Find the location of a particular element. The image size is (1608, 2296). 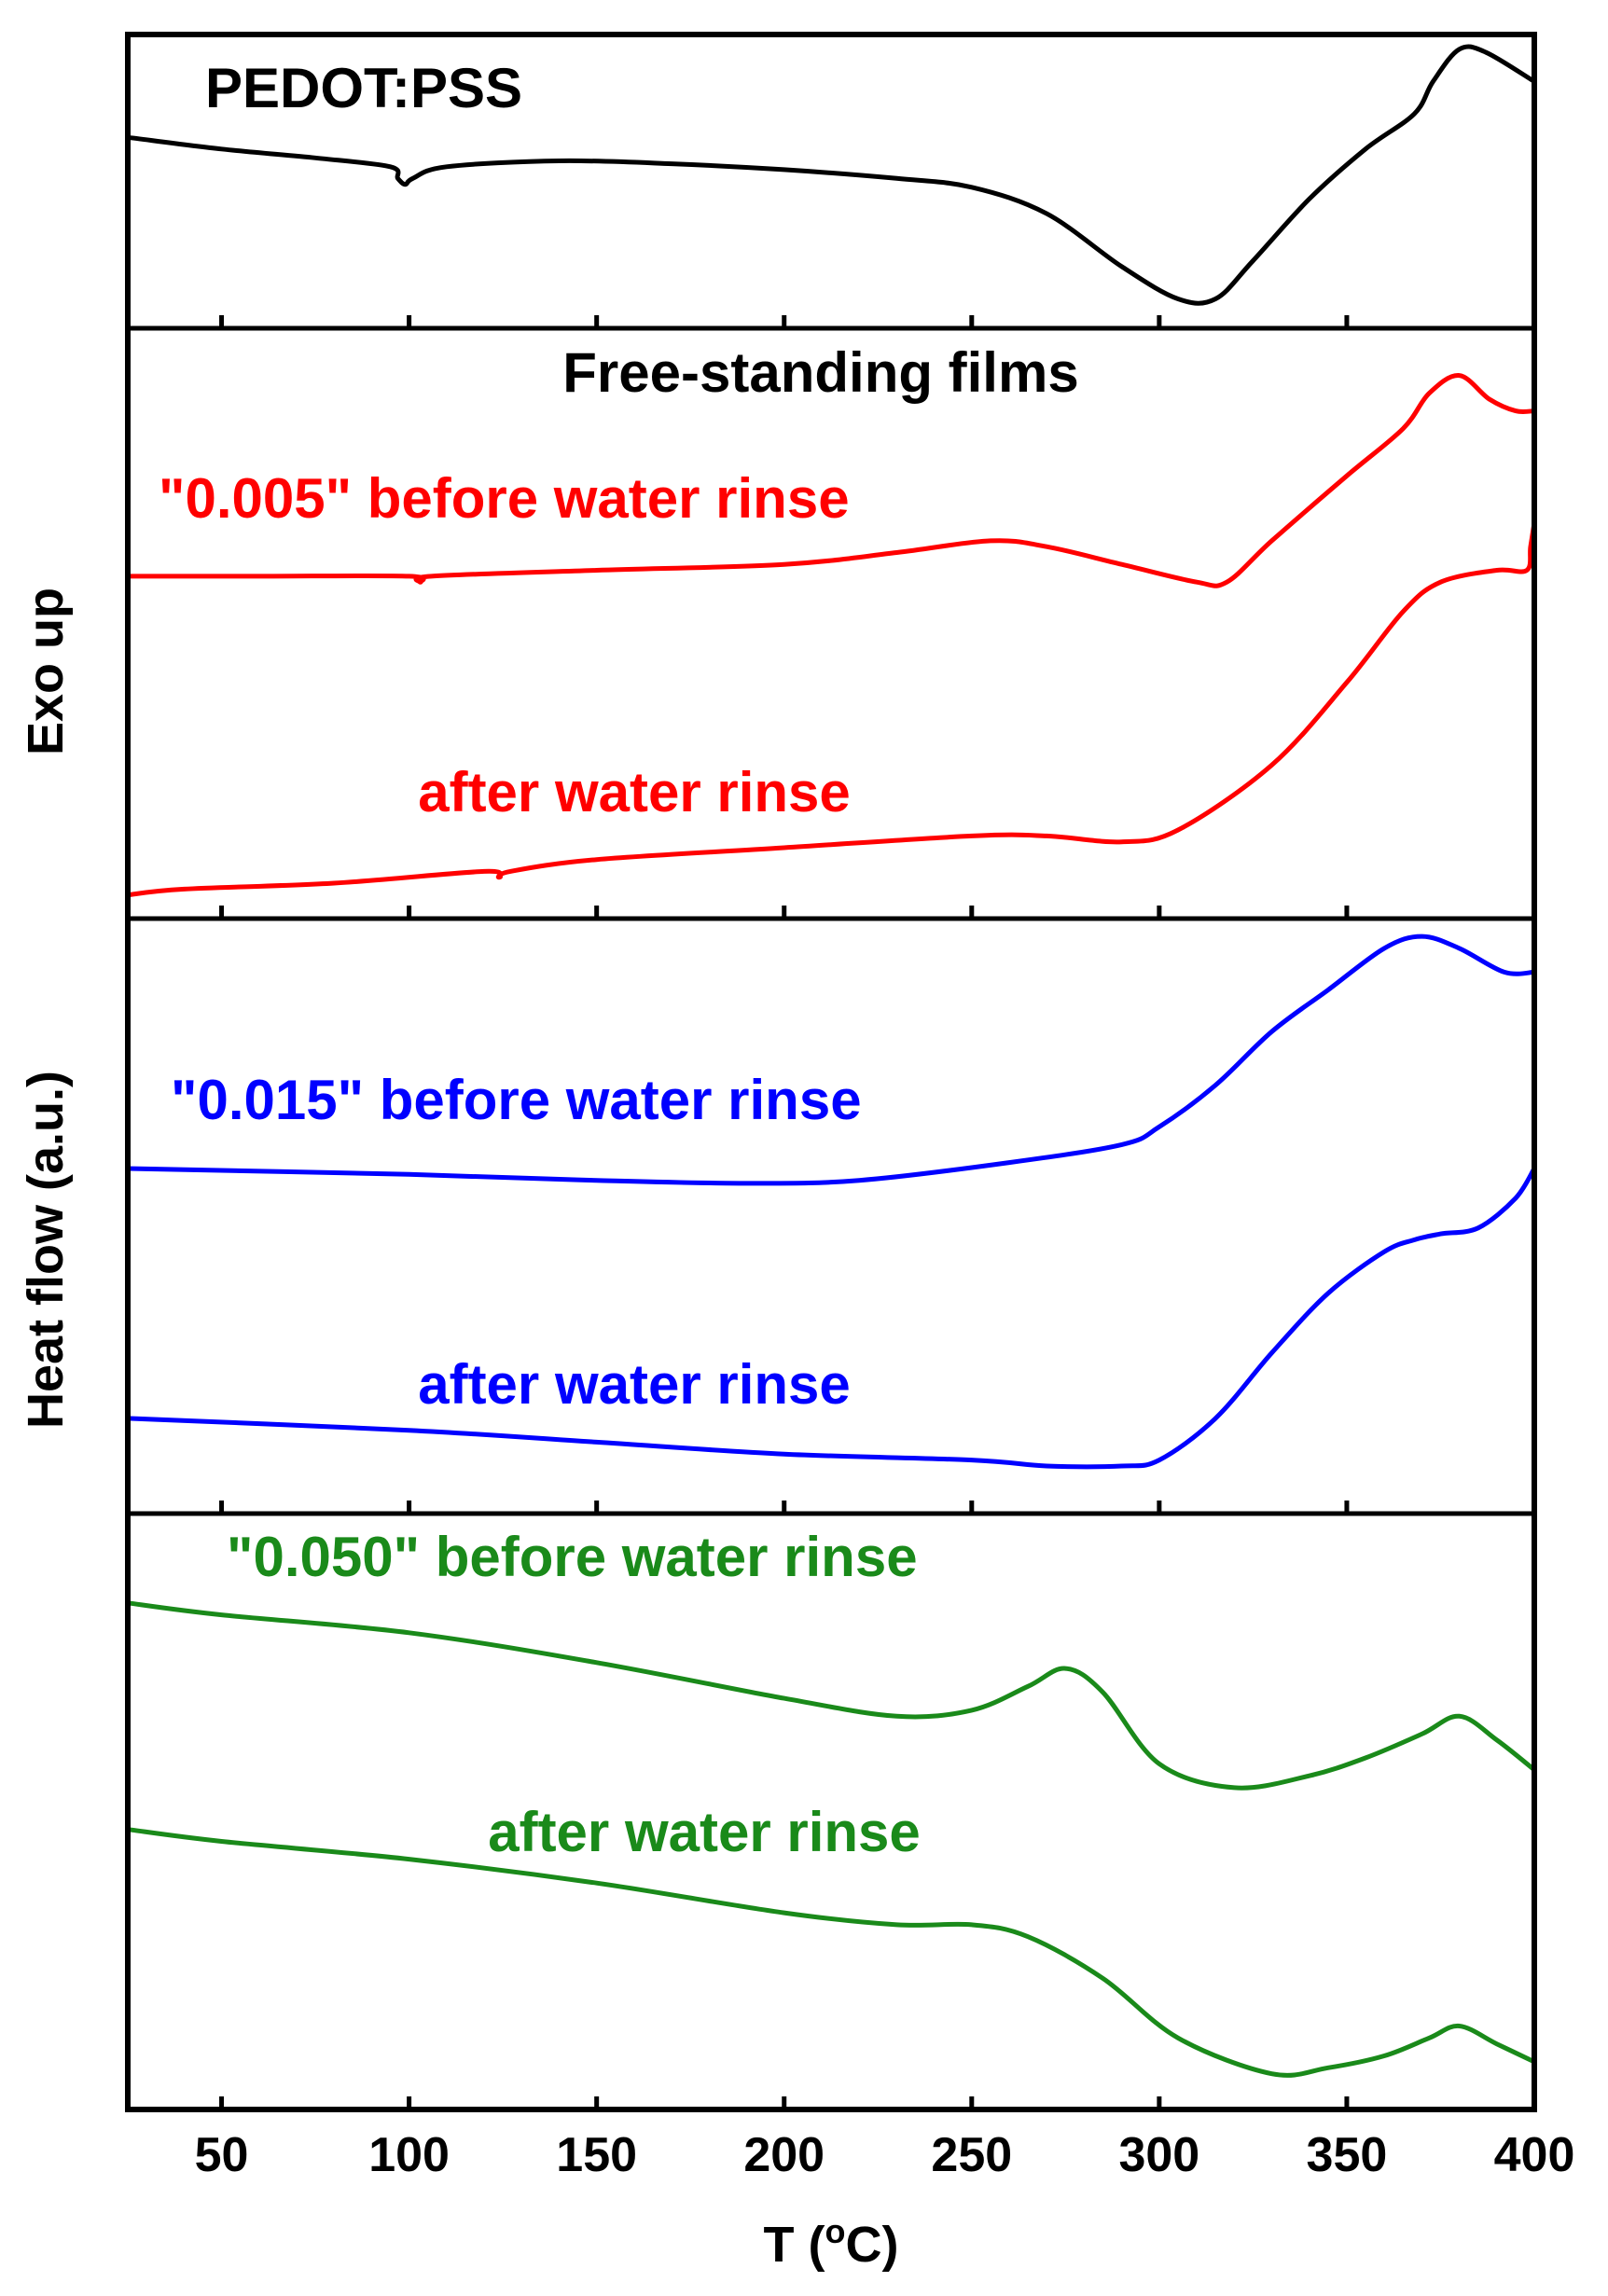

series-label: "0.050" before water rinse is located at coordinates (572, 1557).